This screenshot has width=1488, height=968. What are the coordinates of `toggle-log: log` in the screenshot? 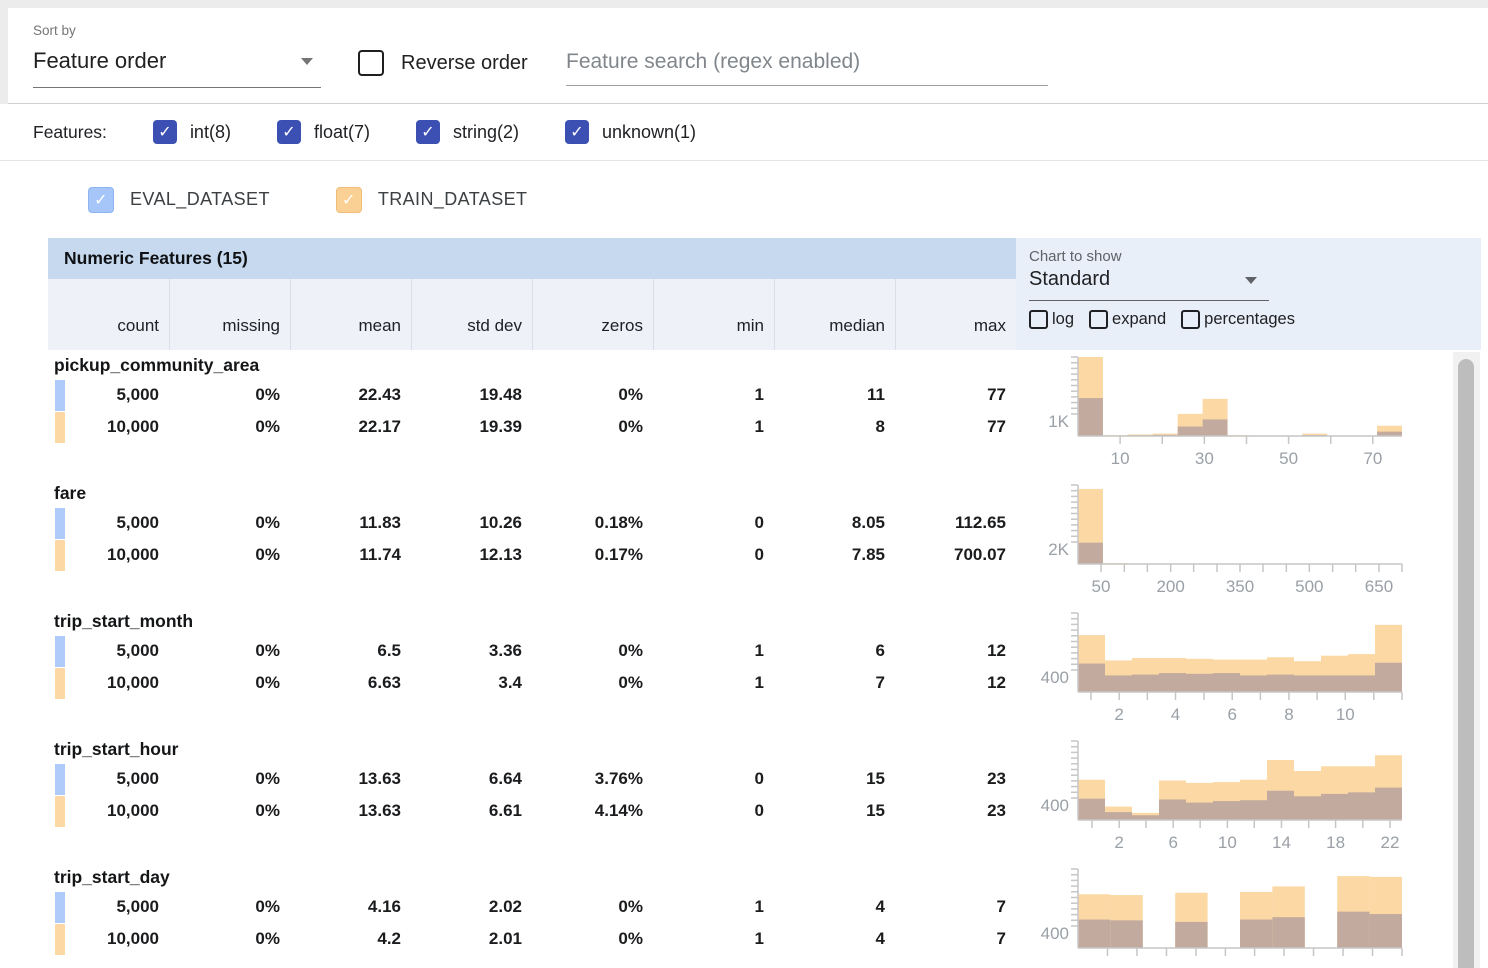 It's located at (1051, 319).